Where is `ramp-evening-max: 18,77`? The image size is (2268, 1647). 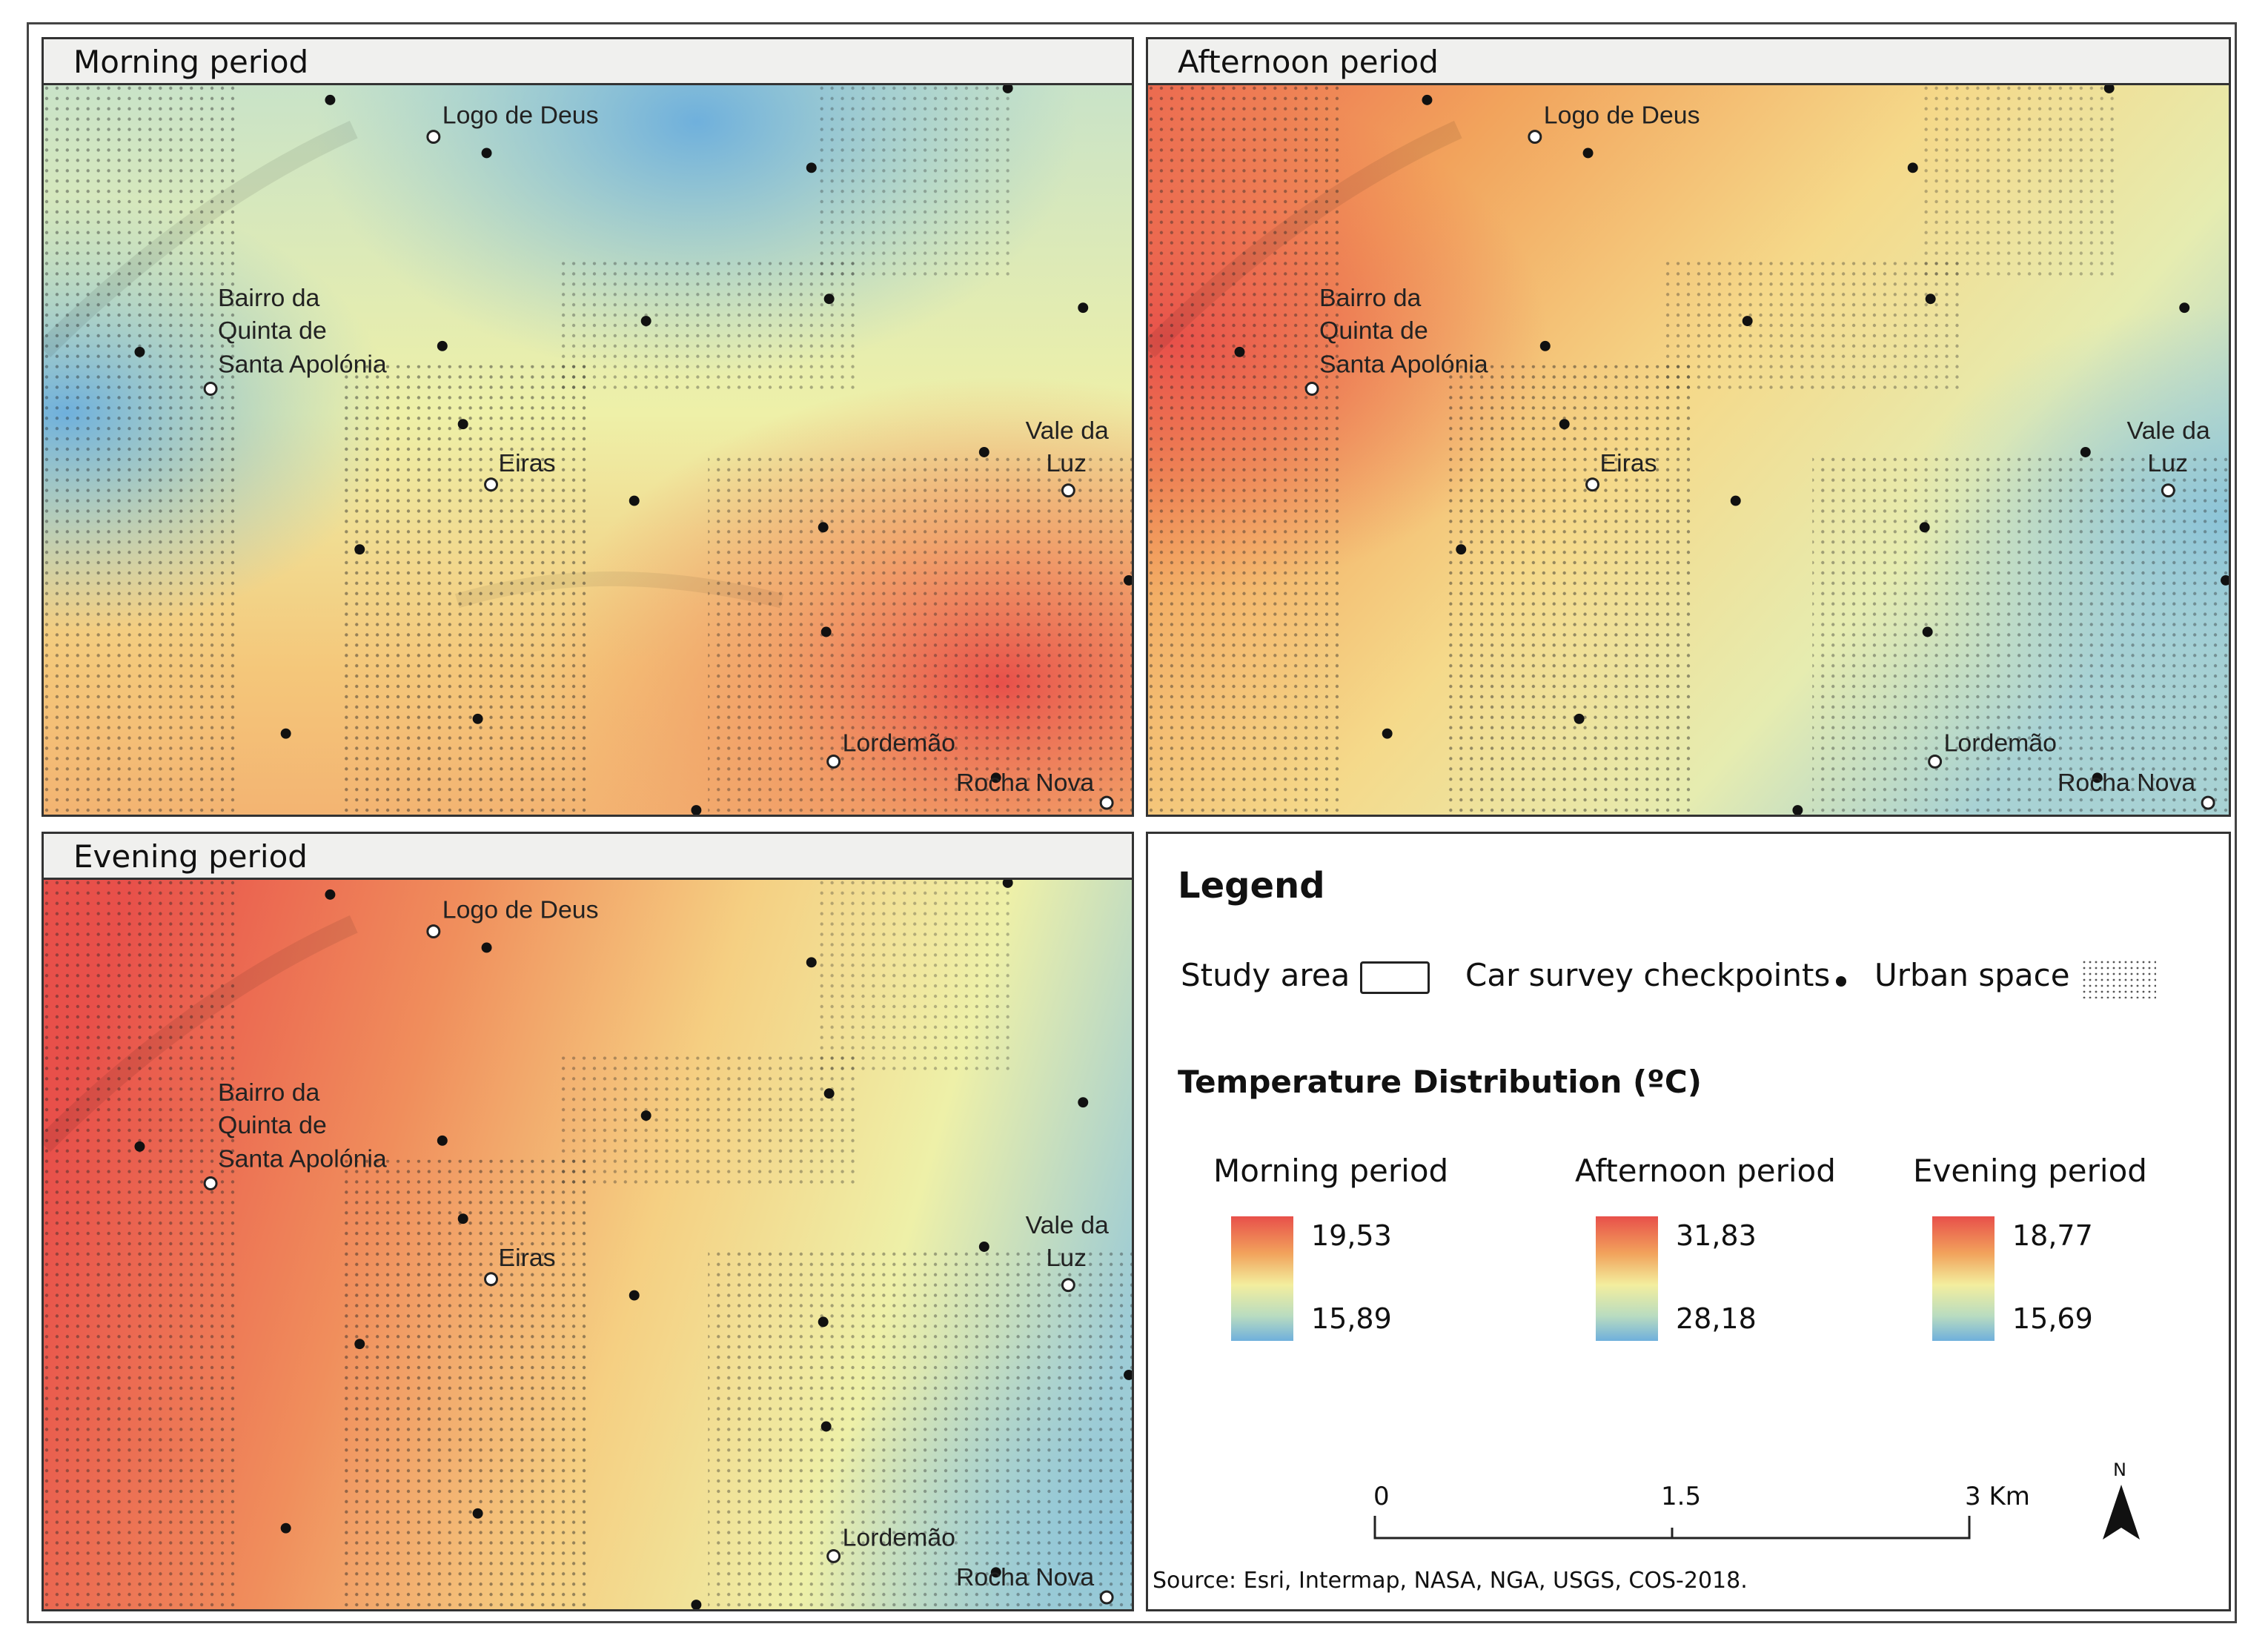
ramp-evening-max: 18,77 is located at coordinates (2052, 1235).